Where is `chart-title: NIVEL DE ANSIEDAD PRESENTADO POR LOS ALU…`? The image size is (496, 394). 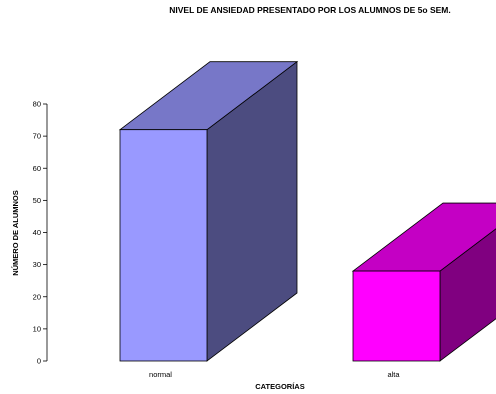
chart-title: NIVEL DE ANSIEDAD PRESENTADO POR LOS ALU… is located at coordinates (309, 10).